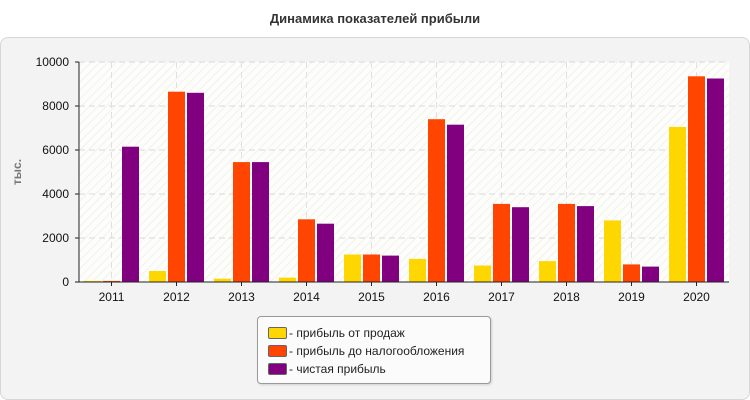 The height and width of the screenshot is (400, 750). I want to click on bar-3-2019, so click(650, 274).